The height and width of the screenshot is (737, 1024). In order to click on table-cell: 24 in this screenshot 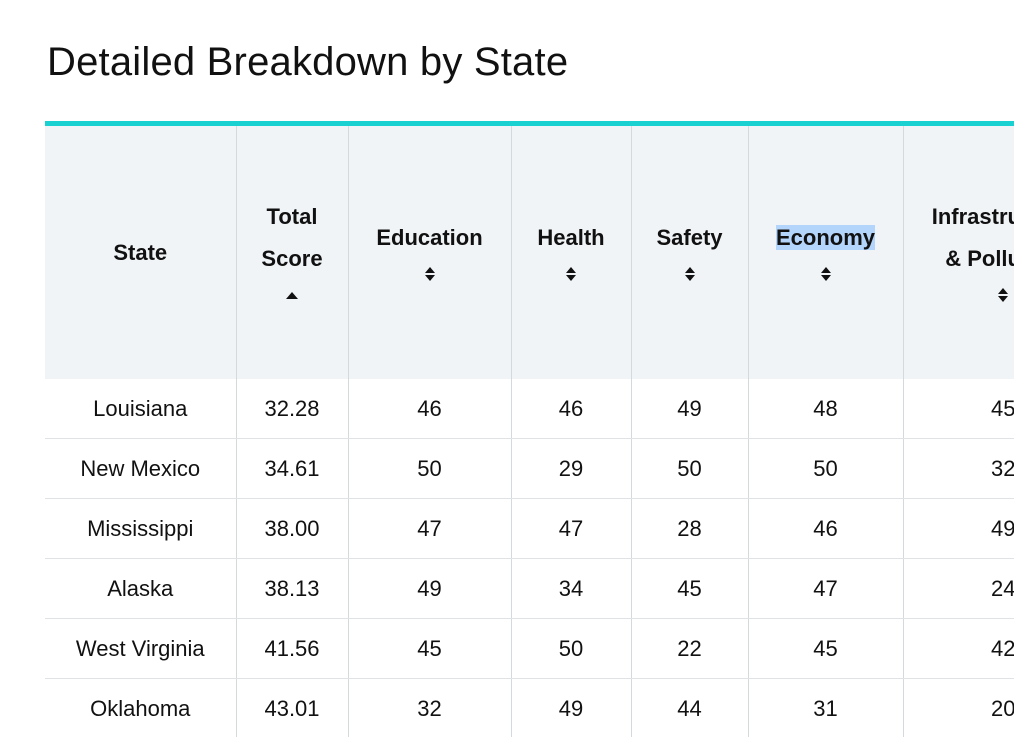, I will do `click(958, 589)`.